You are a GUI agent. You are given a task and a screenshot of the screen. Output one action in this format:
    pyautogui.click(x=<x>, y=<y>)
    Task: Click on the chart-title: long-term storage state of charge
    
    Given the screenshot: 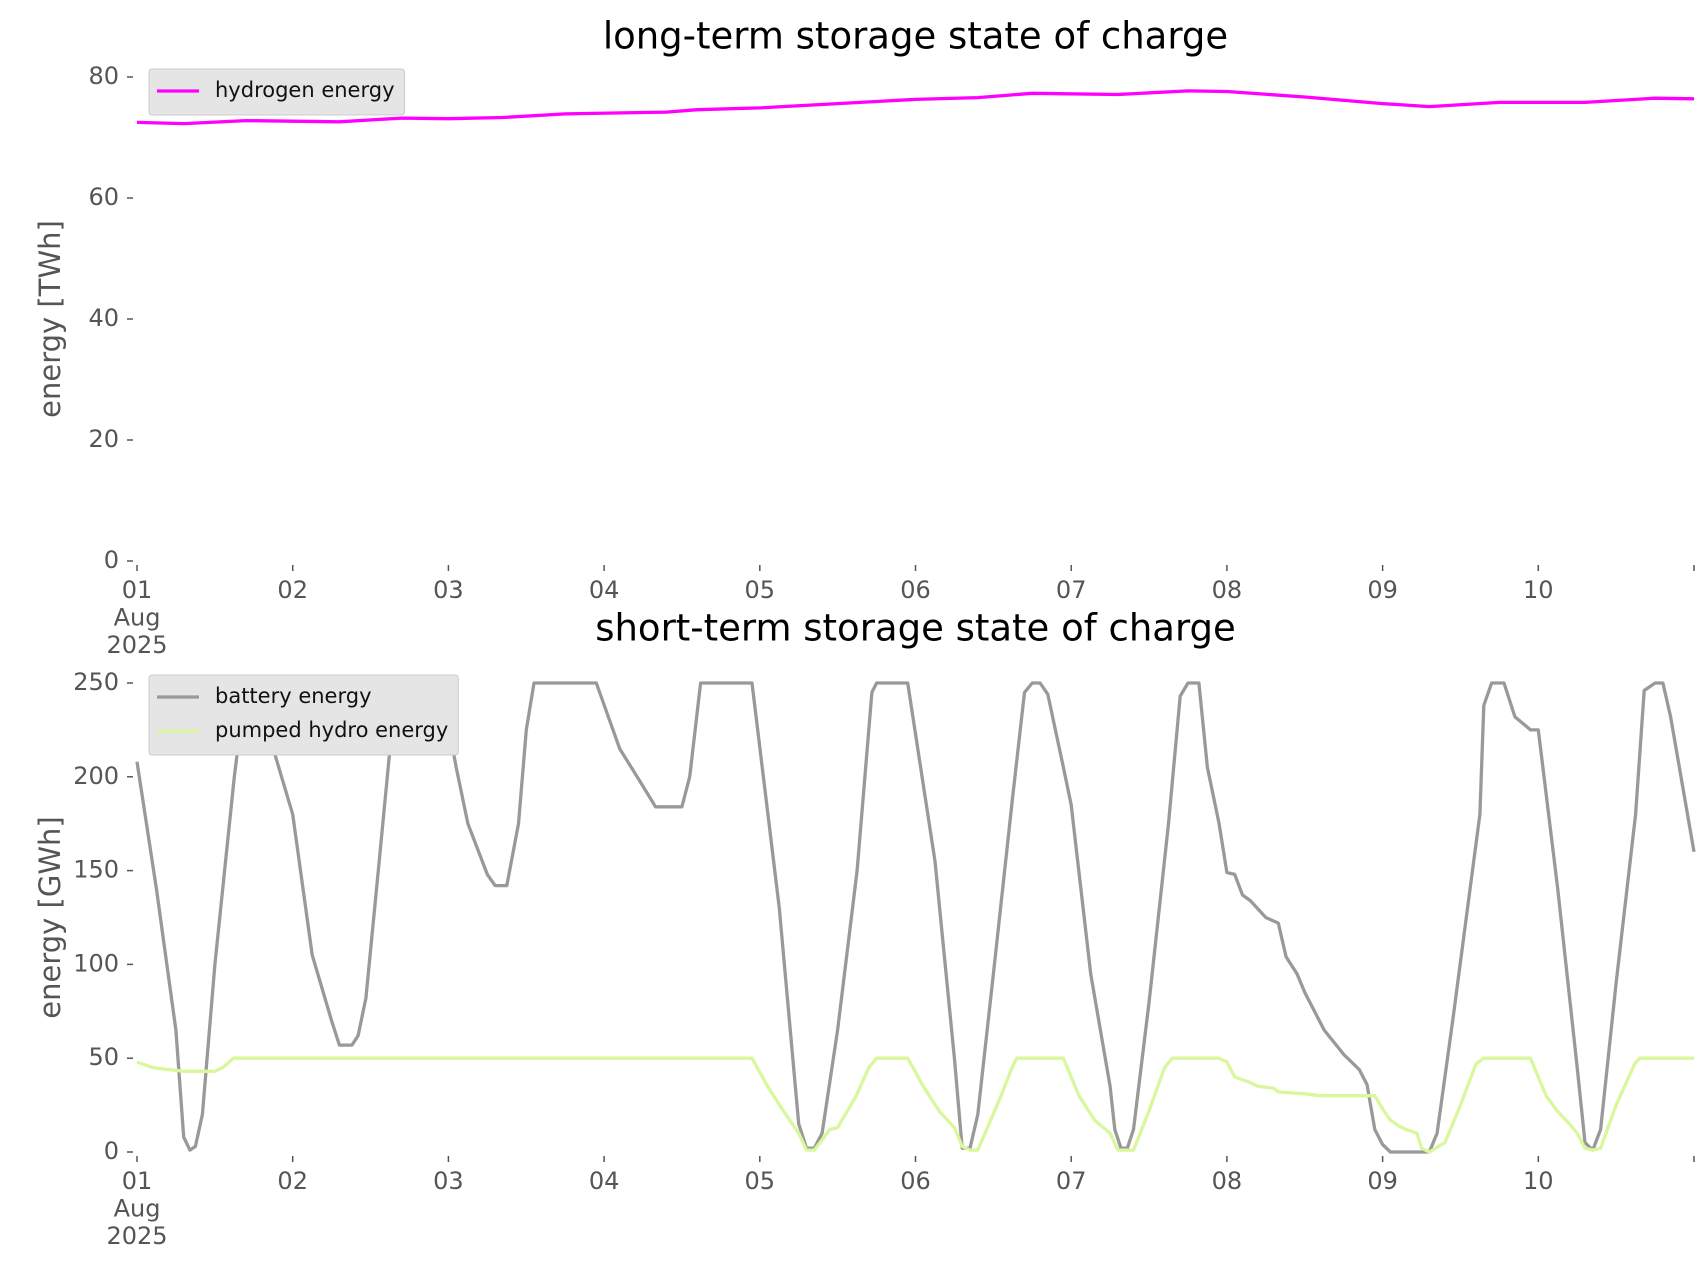 What is the action you would take?
    pyautogui.click(x=915, y=36)
    